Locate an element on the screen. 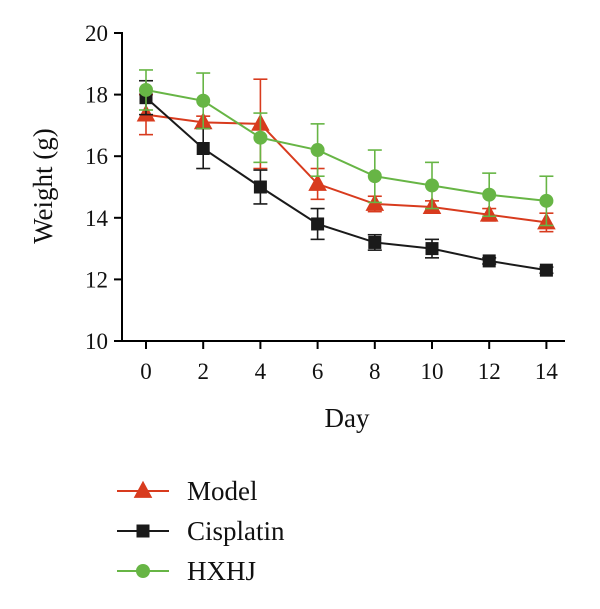 The width and height of the screenshot is (600, 609). x-tick-label: 6 is located at coordinates (318, 371).